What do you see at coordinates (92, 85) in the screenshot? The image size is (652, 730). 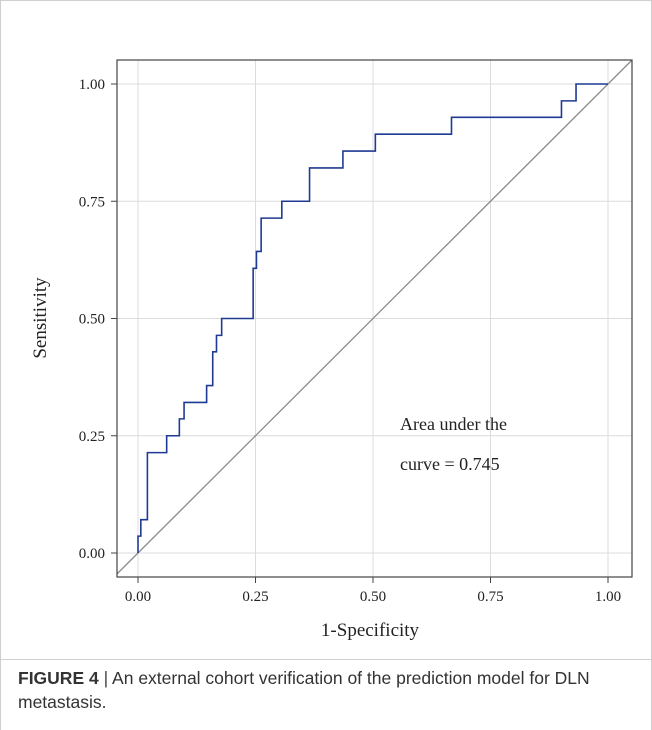 I see `y-tick-label: 1.00` at bounding box center [92, 85].